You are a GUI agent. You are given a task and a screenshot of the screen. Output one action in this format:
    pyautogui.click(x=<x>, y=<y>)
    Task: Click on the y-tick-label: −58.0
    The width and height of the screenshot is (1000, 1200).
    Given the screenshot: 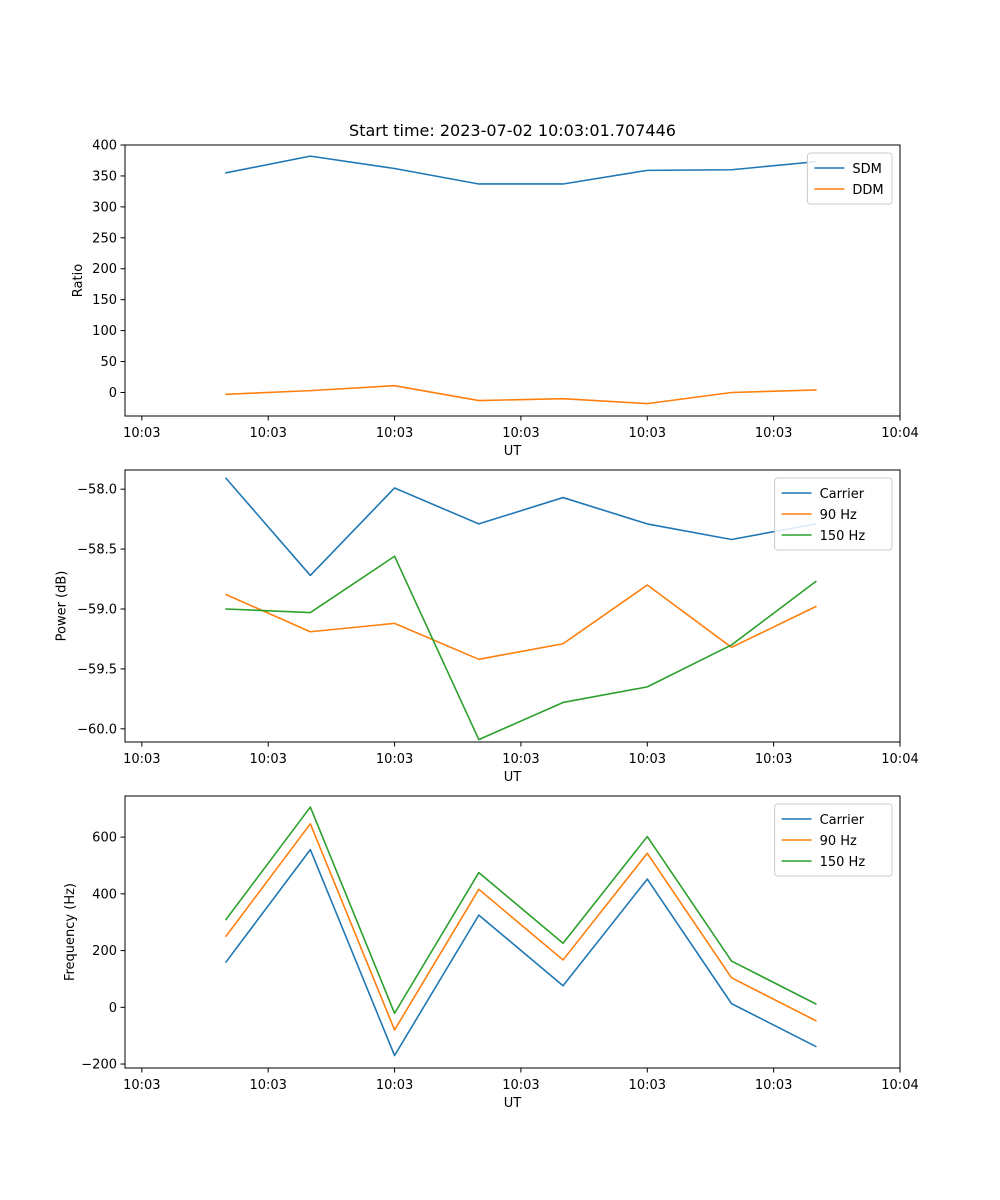 What is the action you would take?
    pyautogui.click(x=97, y=490)
    